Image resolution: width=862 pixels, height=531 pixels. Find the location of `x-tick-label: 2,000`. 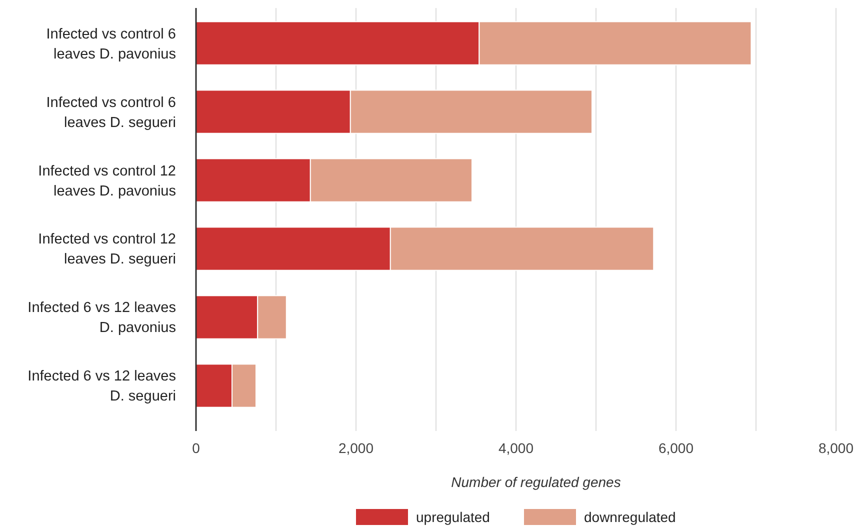

x-tick-label: 2,000 is located at coordinates (356, 448).